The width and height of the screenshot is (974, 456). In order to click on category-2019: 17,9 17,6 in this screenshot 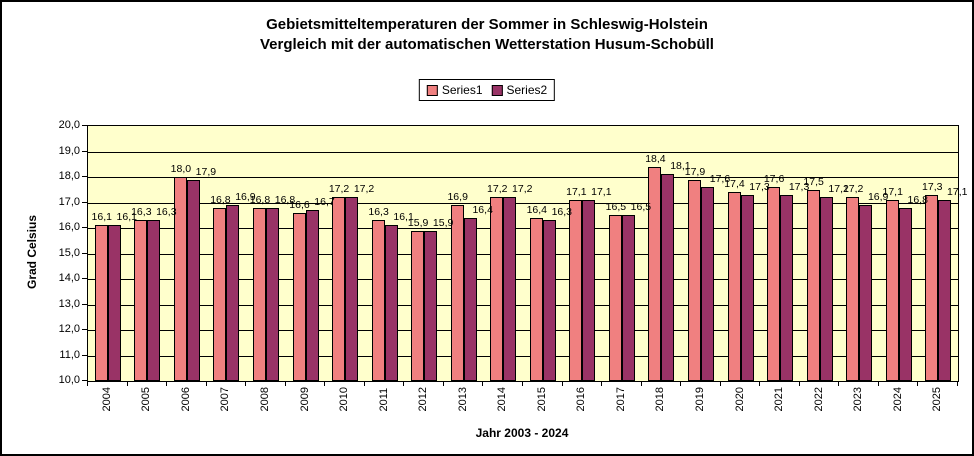, I will do `click(705, 253)`.